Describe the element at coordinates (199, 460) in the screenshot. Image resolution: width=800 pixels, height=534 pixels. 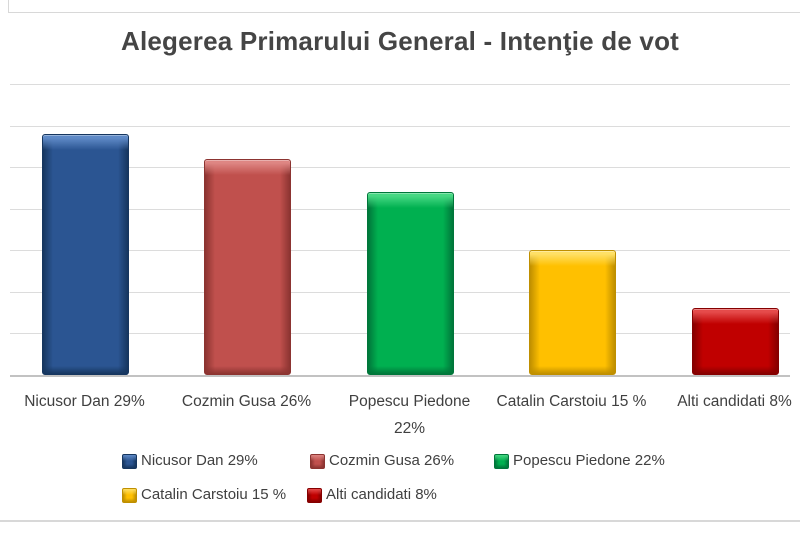
I see `legend-label: Nicusor Dan 29%` at that location.